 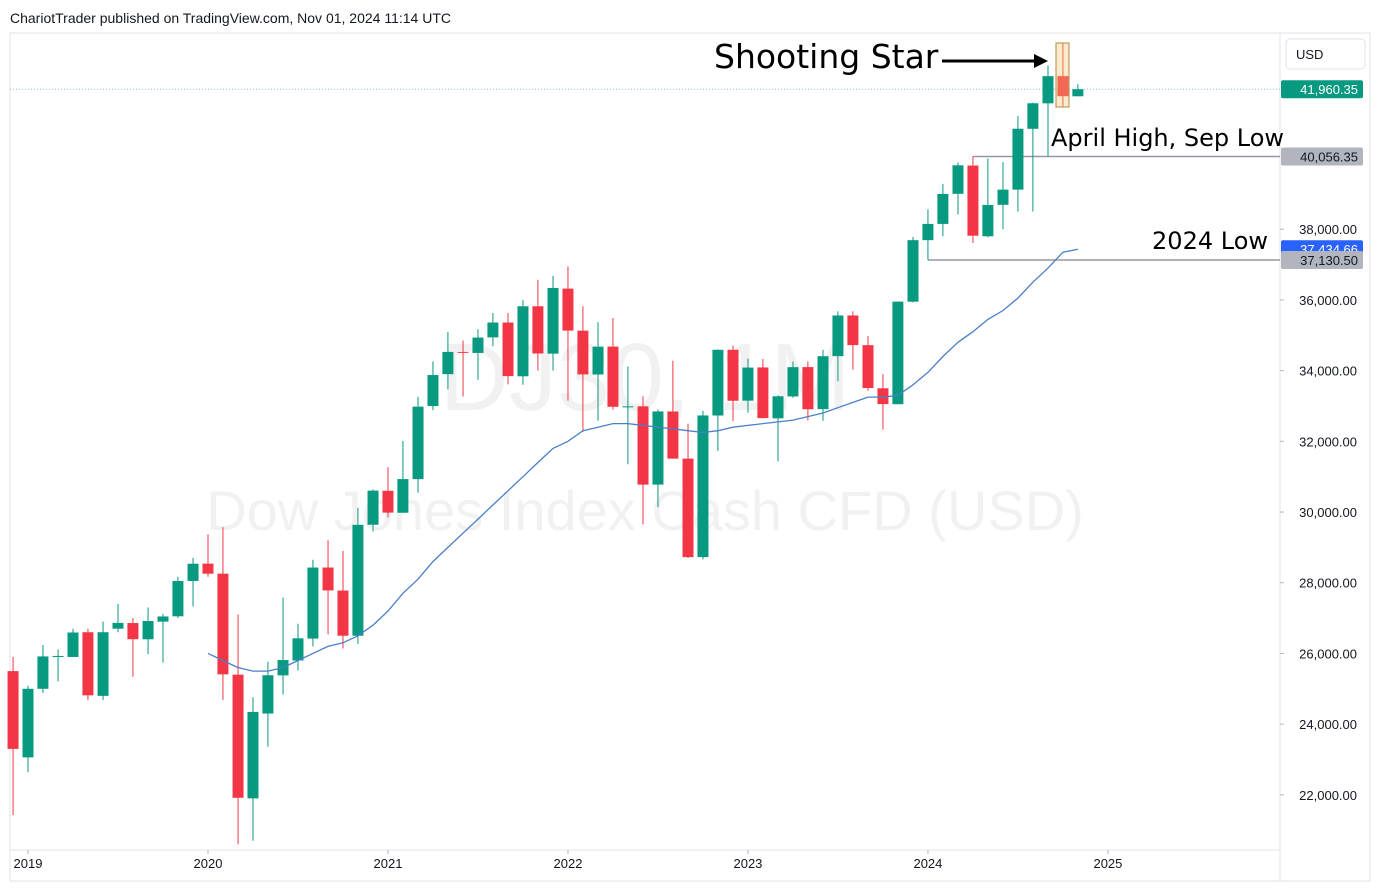 What do you see at coordinates (1328, 441) in the screenshot?
I see `y-tick-label: 32,000.00` at bounding box center [1328, 441].